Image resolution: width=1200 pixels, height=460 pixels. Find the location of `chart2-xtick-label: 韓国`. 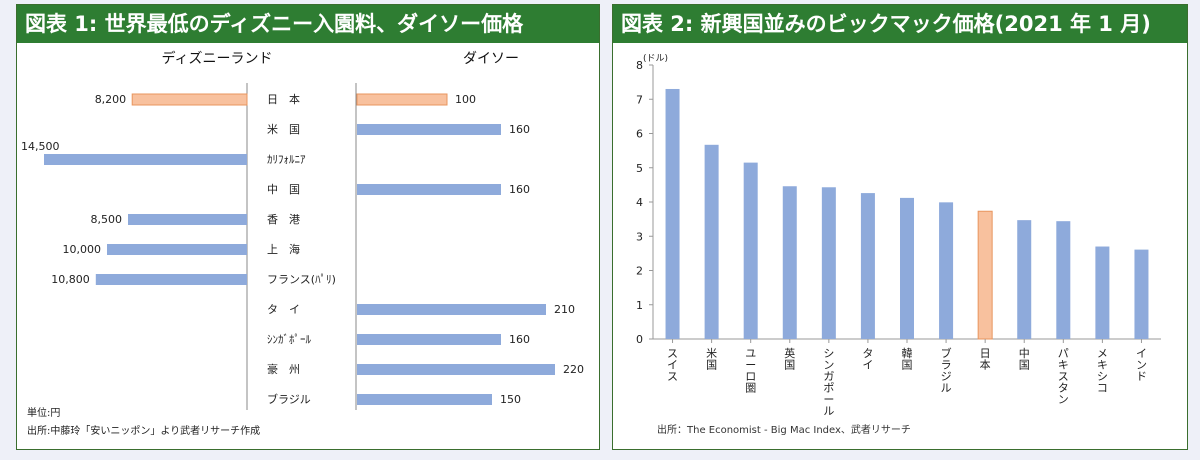

chart2-xtick-label: 韓国 is located at coordinates (907, 359).